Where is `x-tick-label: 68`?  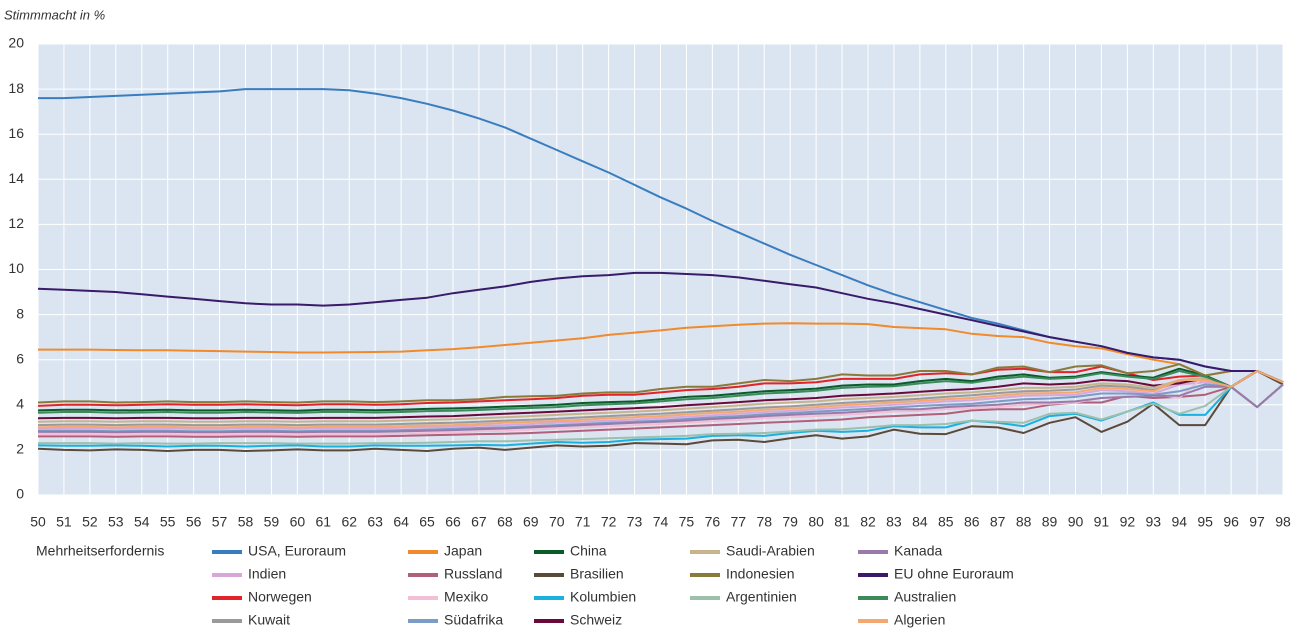
x-tick-label: 68 is located at coordinates (505, 522).